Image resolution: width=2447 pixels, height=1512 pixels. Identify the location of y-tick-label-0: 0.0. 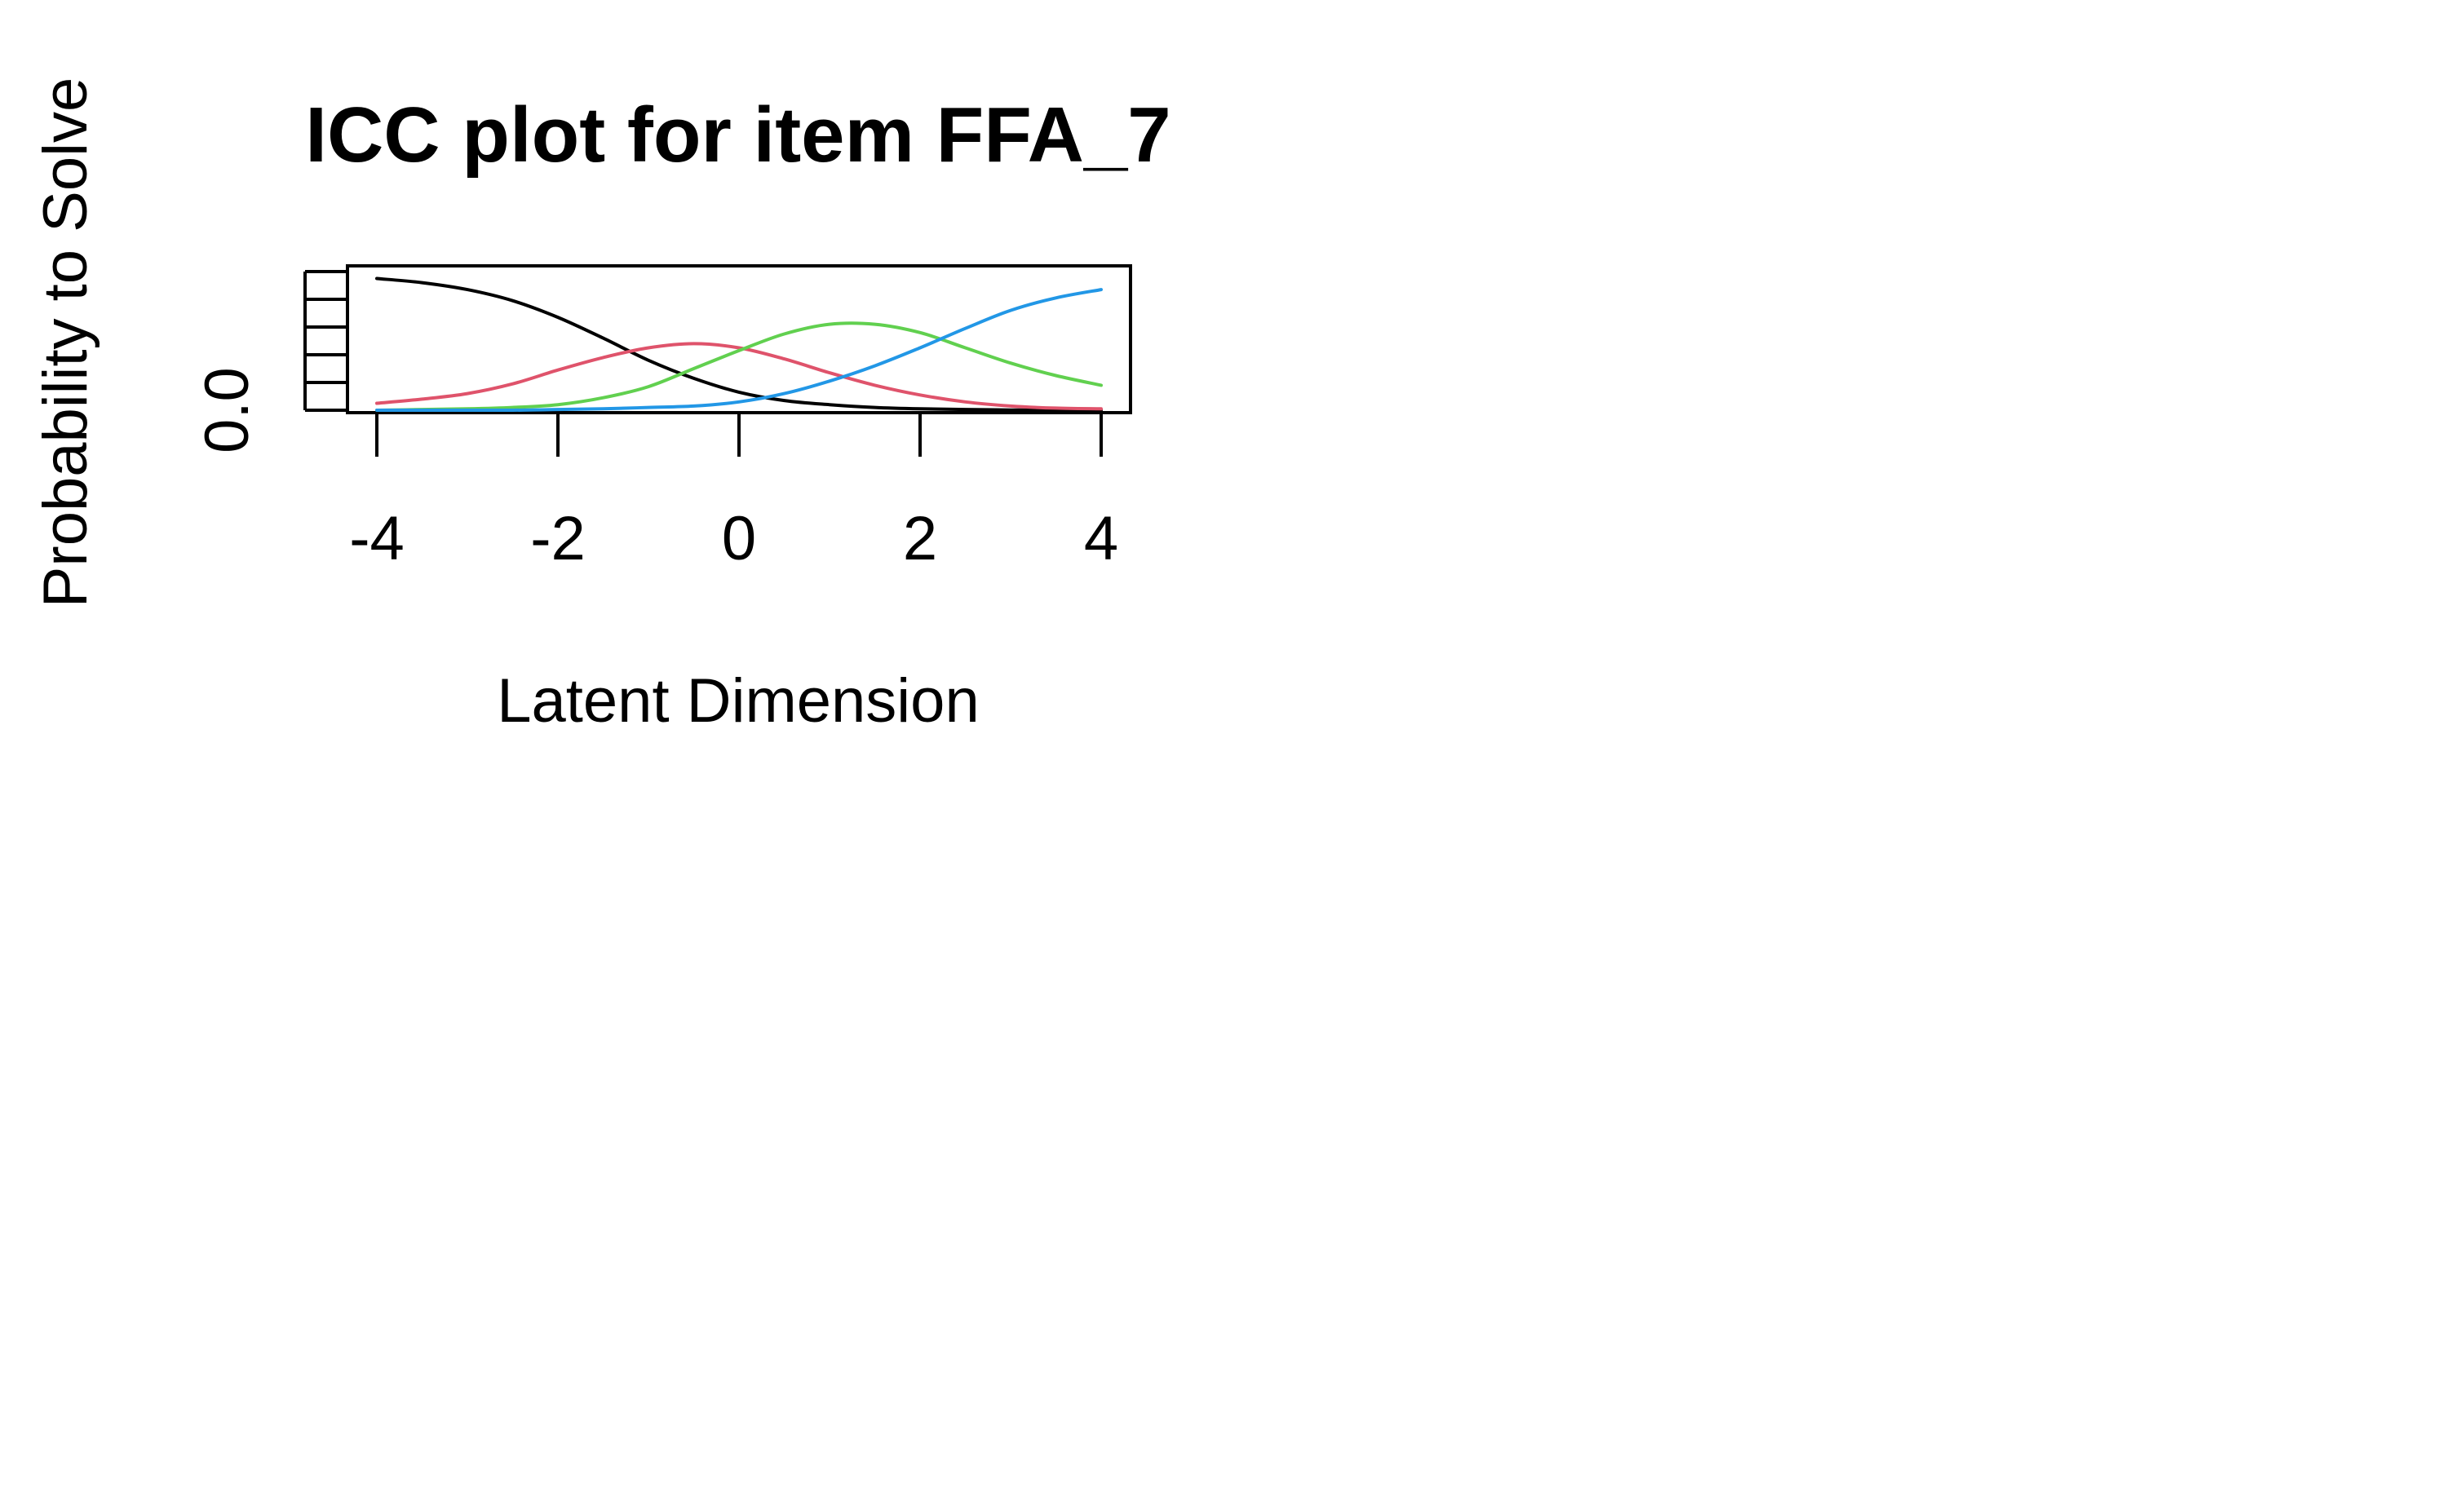
(227, 410).